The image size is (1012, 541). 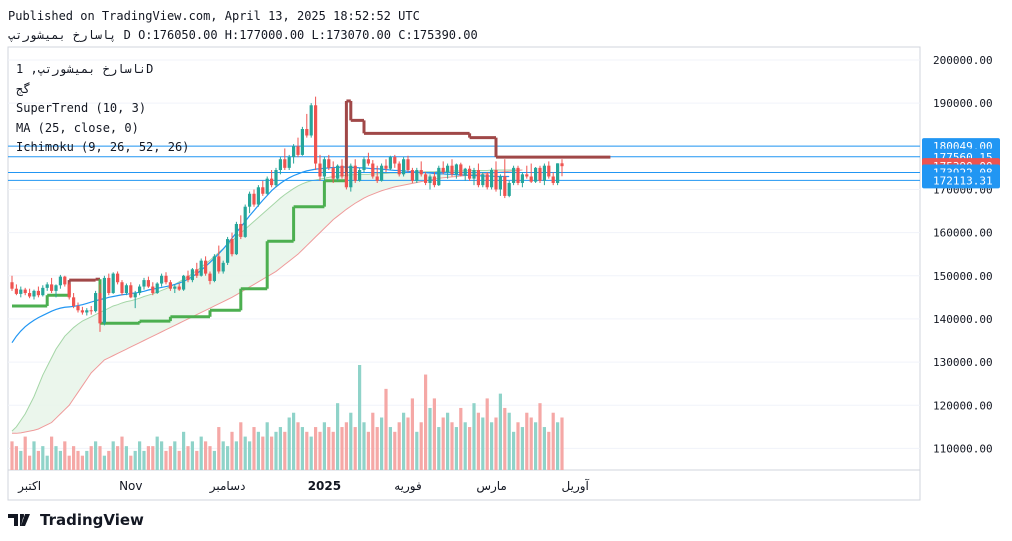 What do you see at coordinates (576, 486) in the screenshot?
I see `x-axis-label: آوریل` at bounding box center [576, 486].